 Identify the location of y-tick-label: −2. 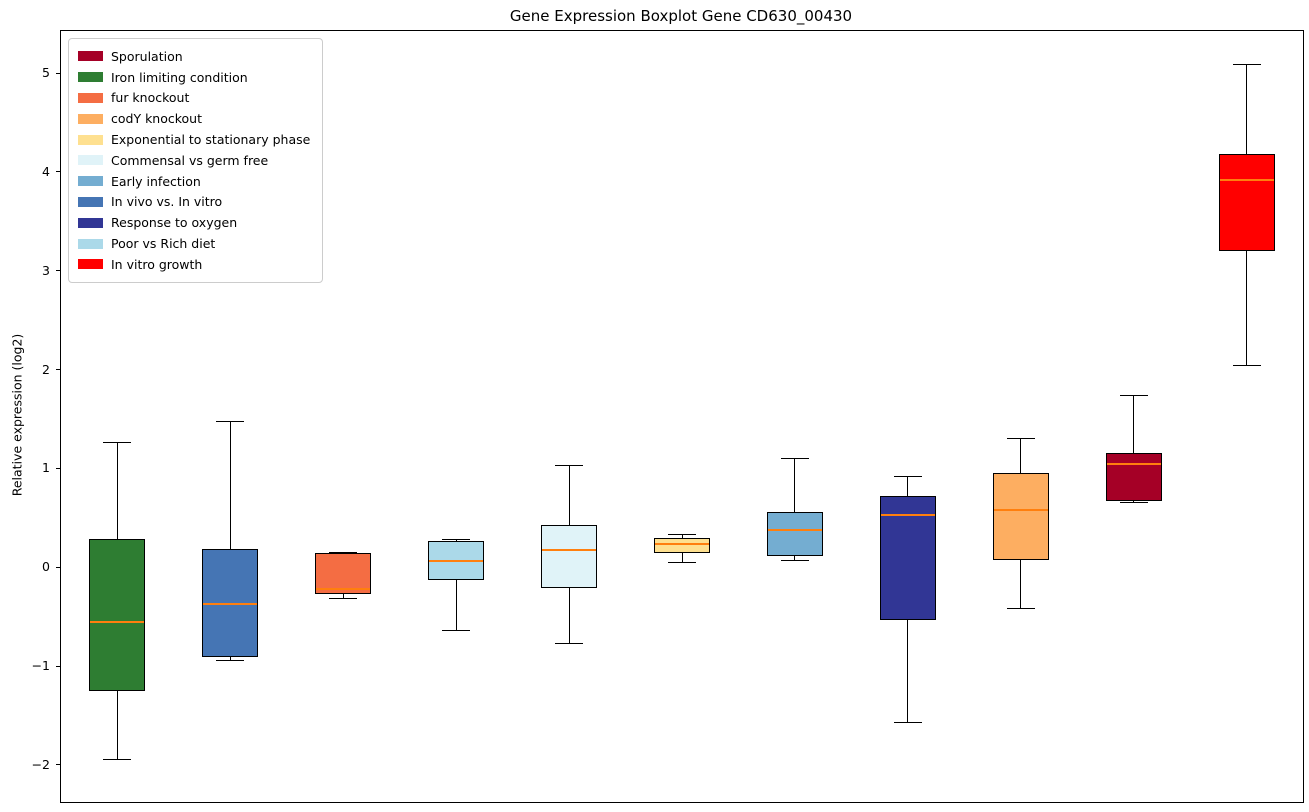
(40, 764).